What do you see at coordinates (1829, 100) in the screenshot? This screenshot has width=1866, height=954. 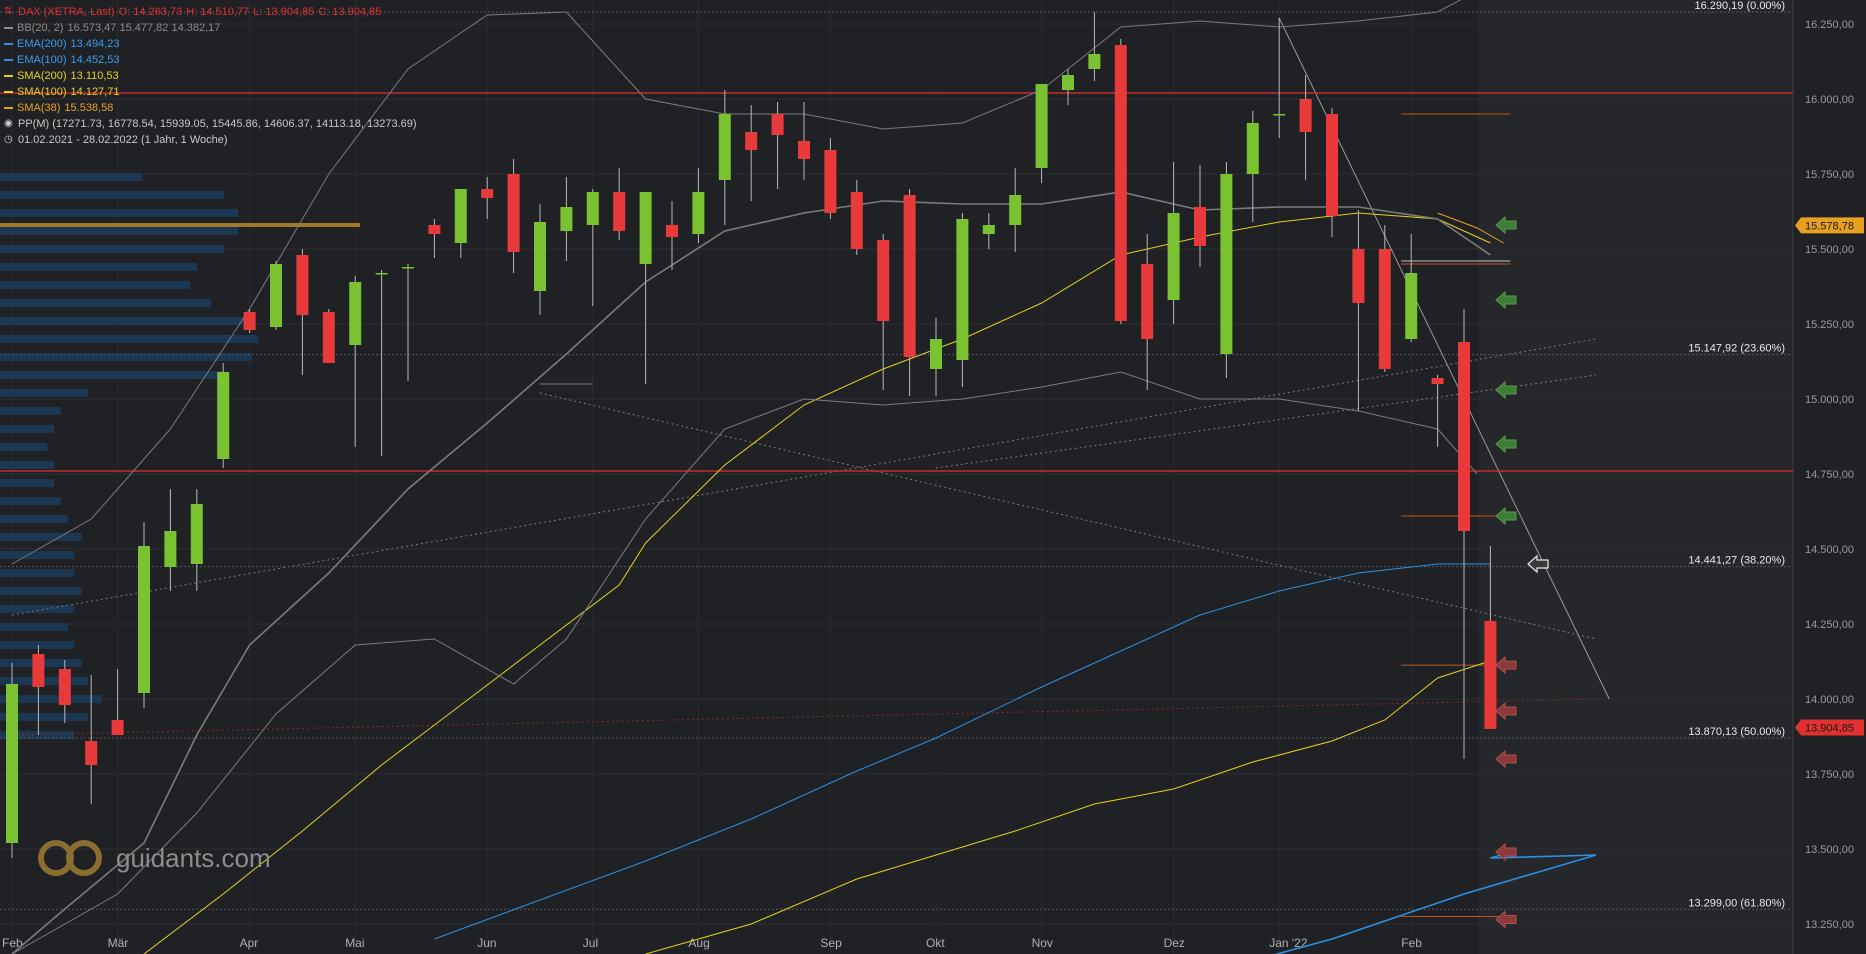 I see `y-tick-label: 16.000,00` at bounding box center [1829, 100].